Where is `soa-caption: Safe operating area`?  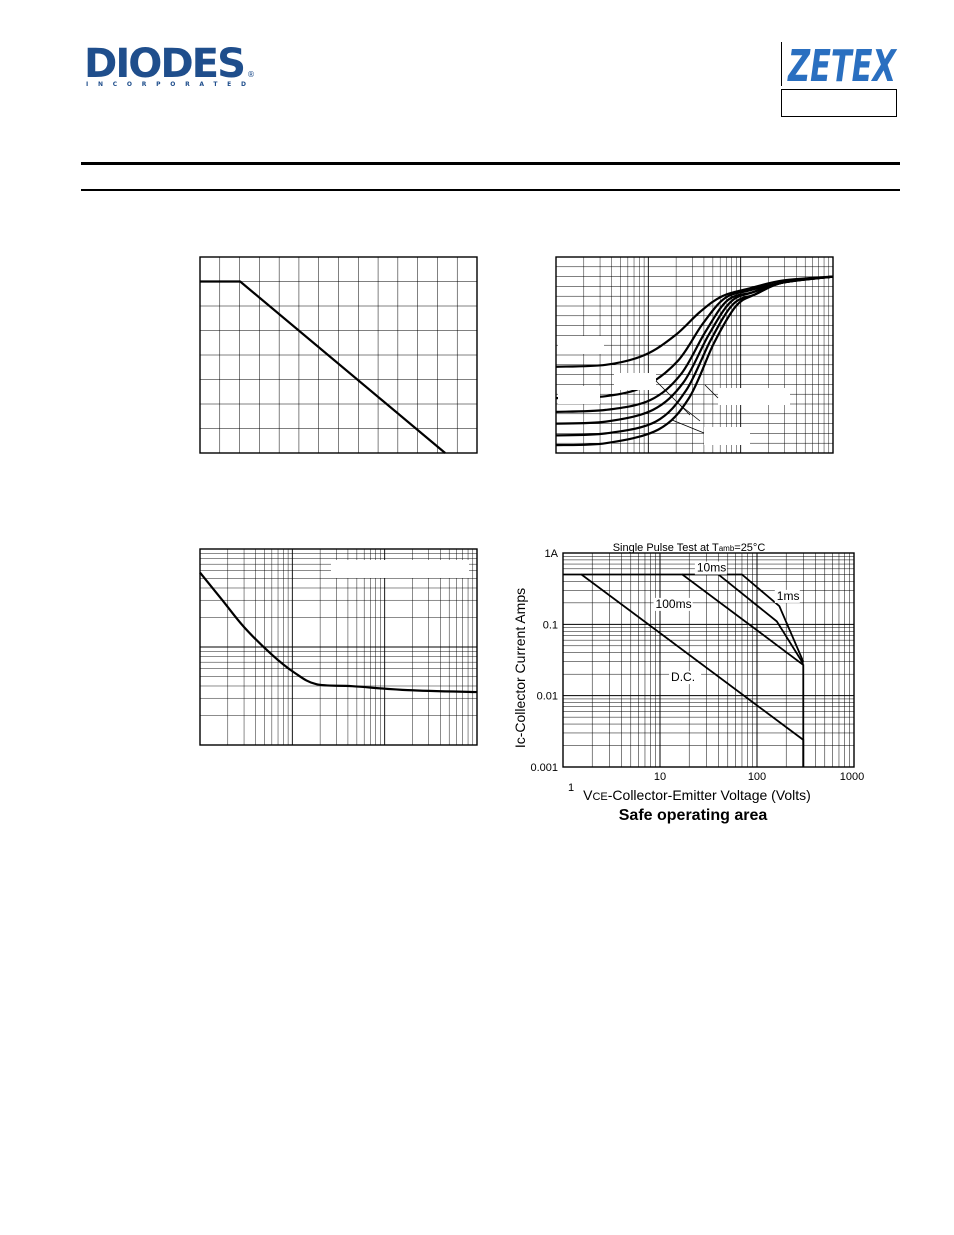
soa-caption: Safe operating area is located at coordinates (693, 815).